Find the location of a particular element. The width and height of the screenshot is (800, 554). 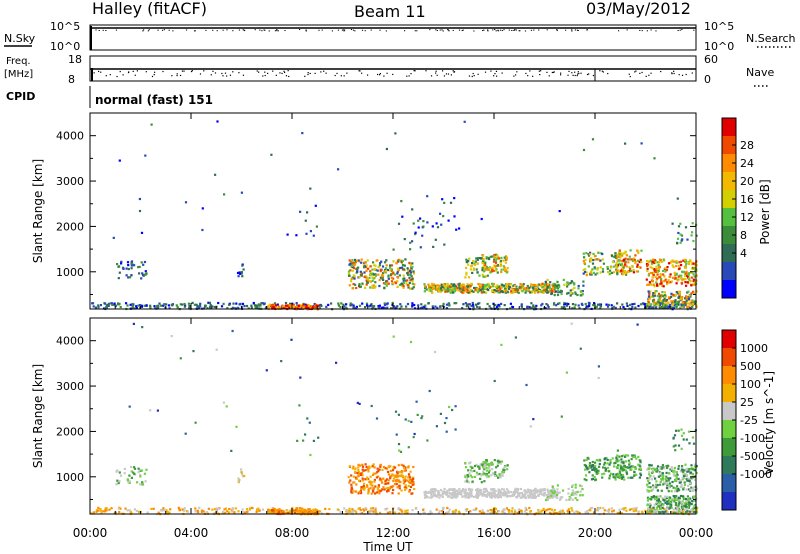

nsky-tick-top: 10^5 is located at coordinates (65, 26).